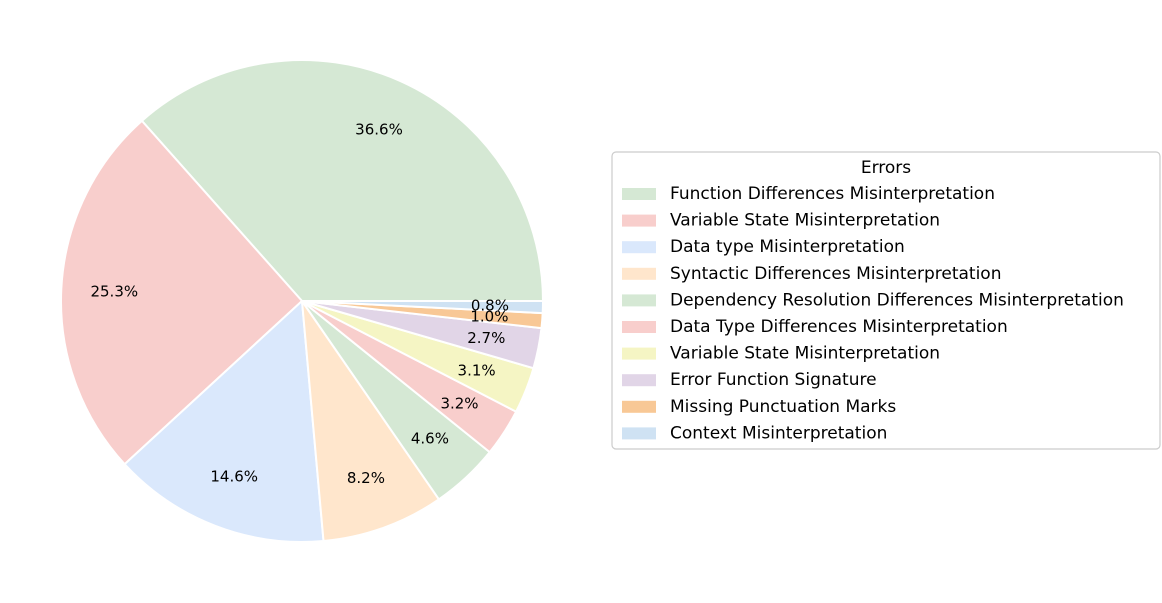 The width and height of the screenshot is (1162, 603). I want to click on legend-label-10: Context Misinterpretation, so click(778, 433).